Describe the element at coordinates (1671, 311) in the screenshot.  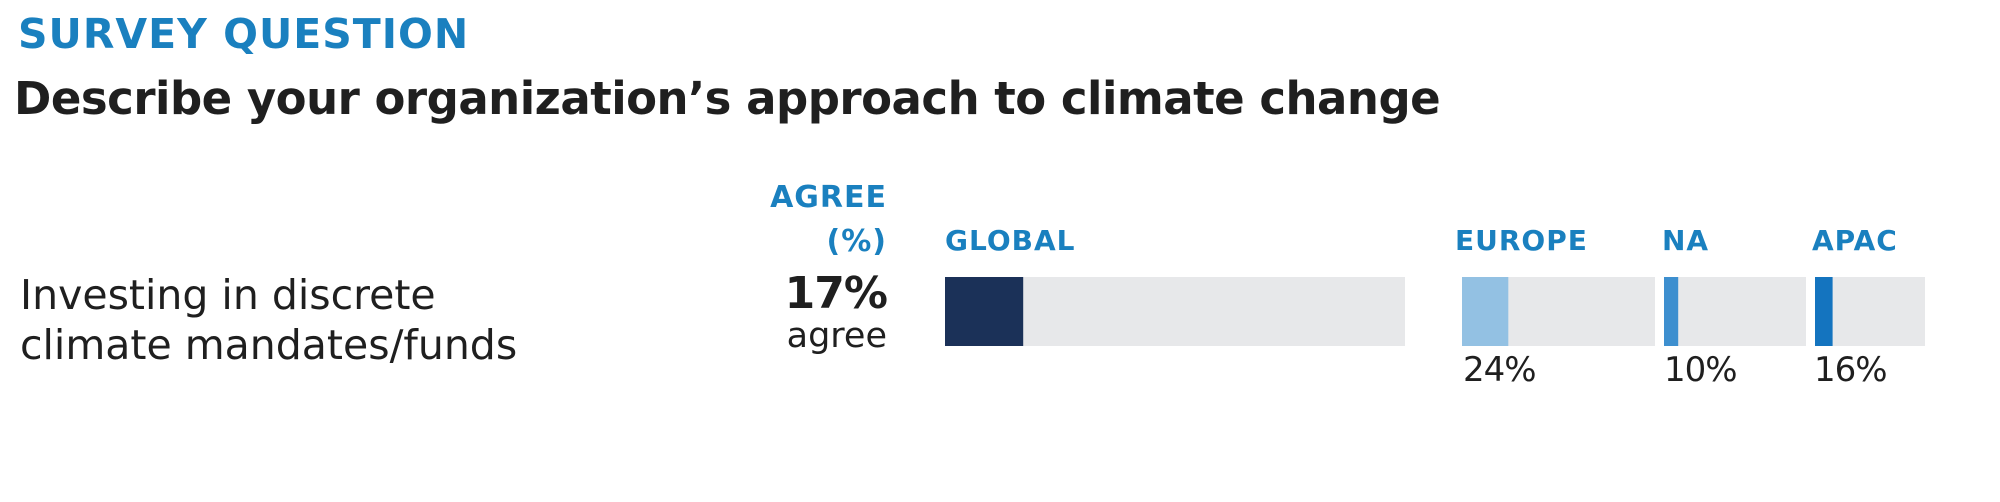
I see `na-bar` at that location.